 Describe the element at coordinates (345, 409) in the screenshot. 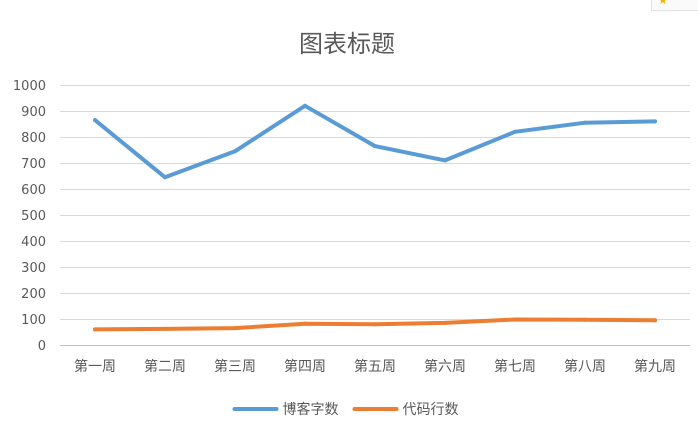

I see `legend: 博客字数 代码行数` at that location.